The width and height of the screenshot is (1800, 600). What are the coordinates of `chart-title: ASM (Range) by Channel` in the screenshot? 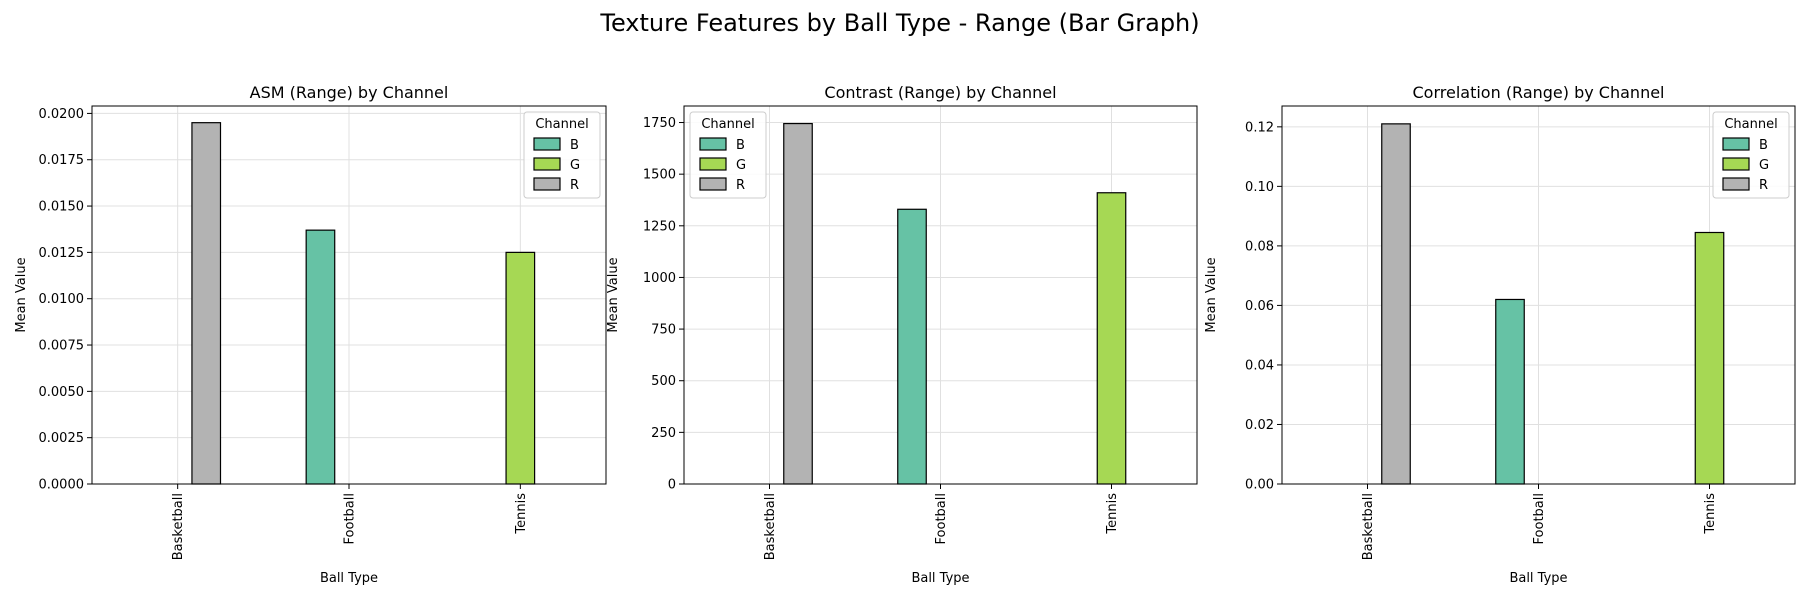 It's located at (349, 92).